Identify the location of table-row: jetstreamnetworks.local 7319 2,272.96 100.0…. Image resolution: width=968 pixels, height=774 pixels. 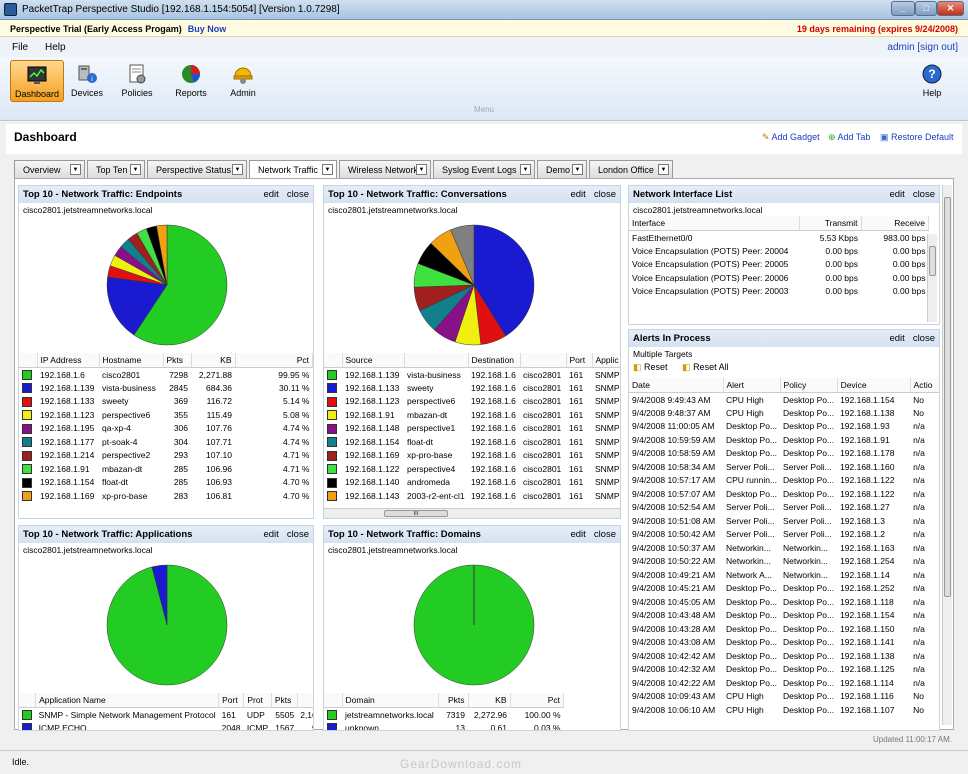
(444, 715).